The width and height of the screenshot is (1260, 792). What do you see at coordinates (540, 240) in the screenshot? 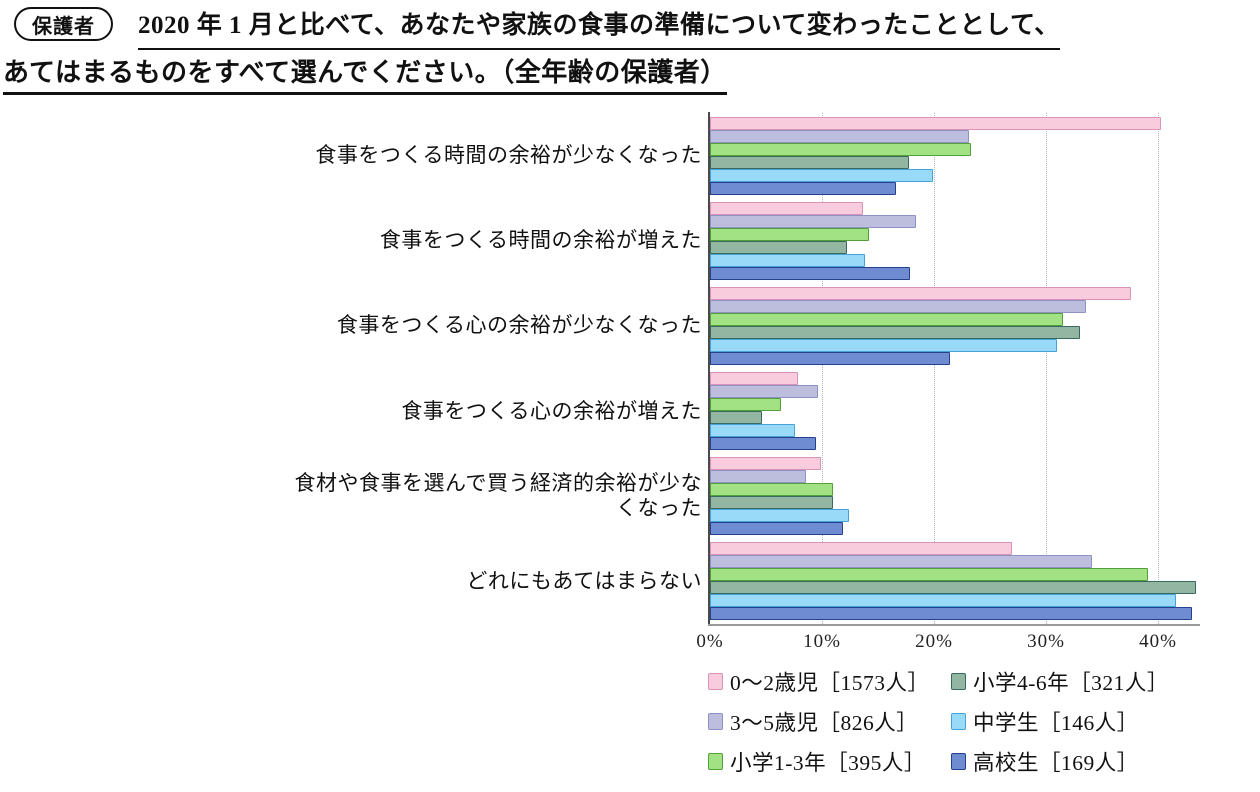
I see `category-label: 食事をつくる時間の余裕が増えた` at bounding box center [540, 240].